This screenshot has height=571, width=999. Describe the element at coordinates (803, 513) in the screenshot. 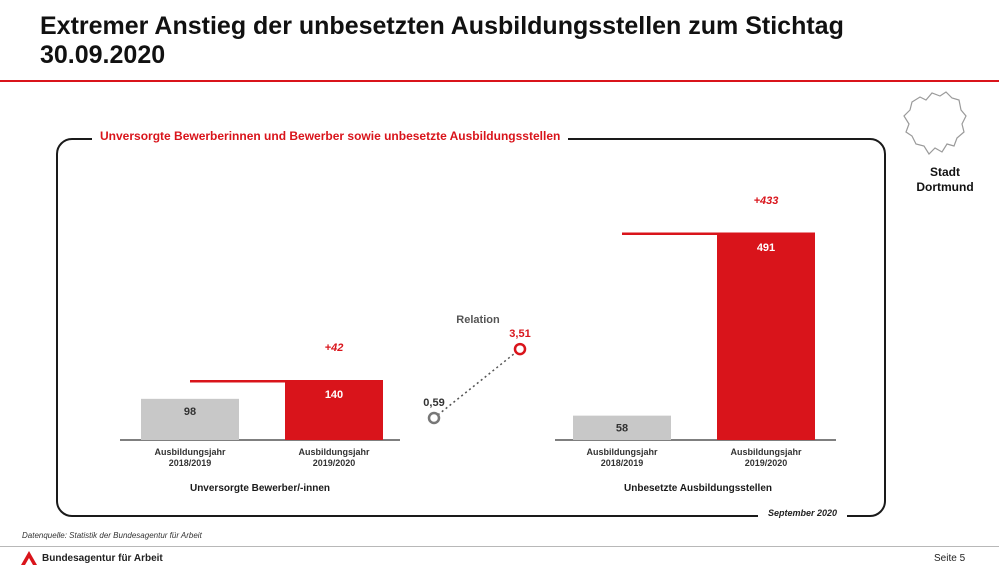

I see `panel-date: September 2020` at that location.